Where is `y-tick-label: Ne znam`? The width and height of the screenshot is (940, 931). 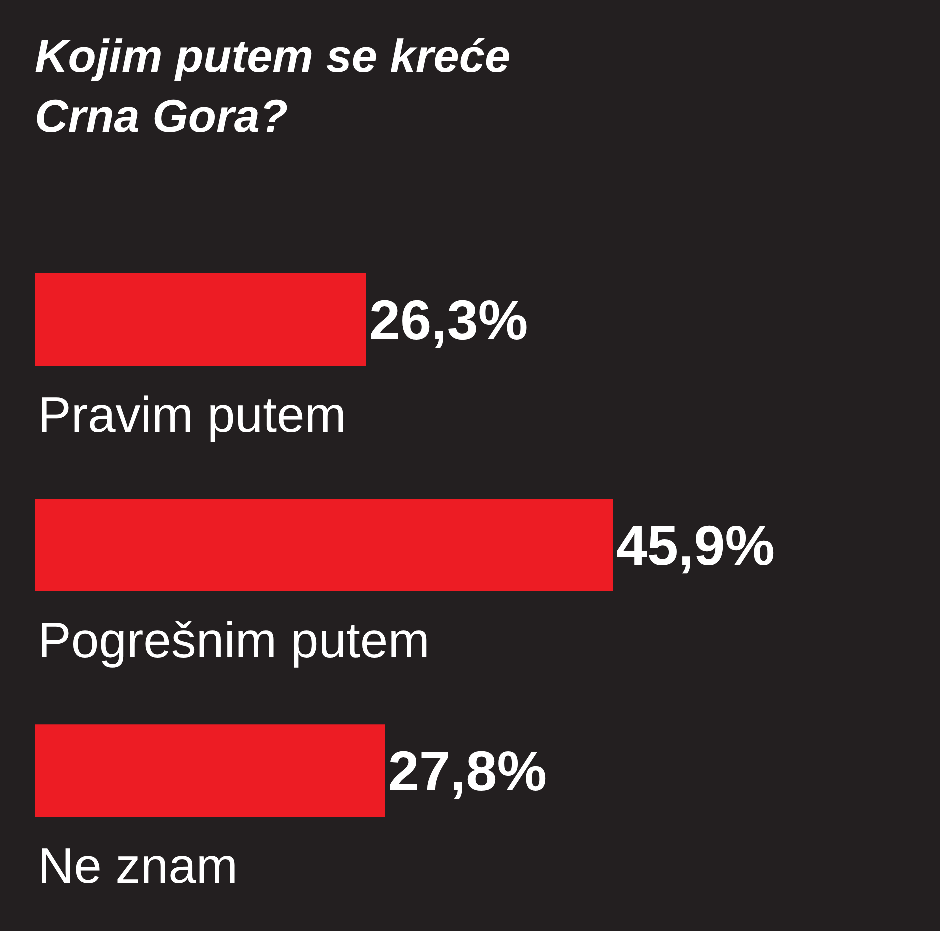
y-tick-label: Ne znam is located at coordinates (138, 866).